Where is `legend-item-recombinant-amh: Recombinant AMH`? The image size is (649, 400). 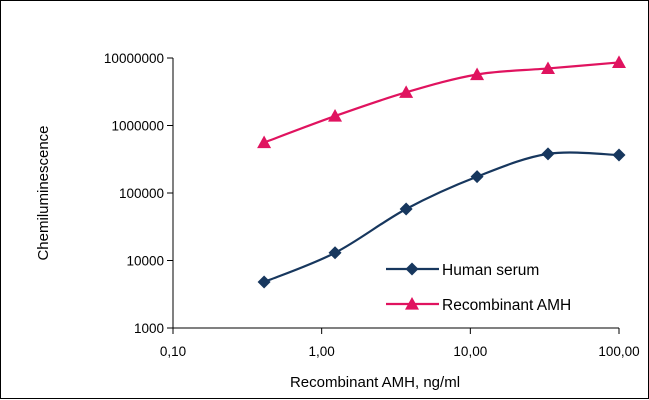 legend-item-recombinant-amh: Recombinant AMH is located at coordinates (478, 305).